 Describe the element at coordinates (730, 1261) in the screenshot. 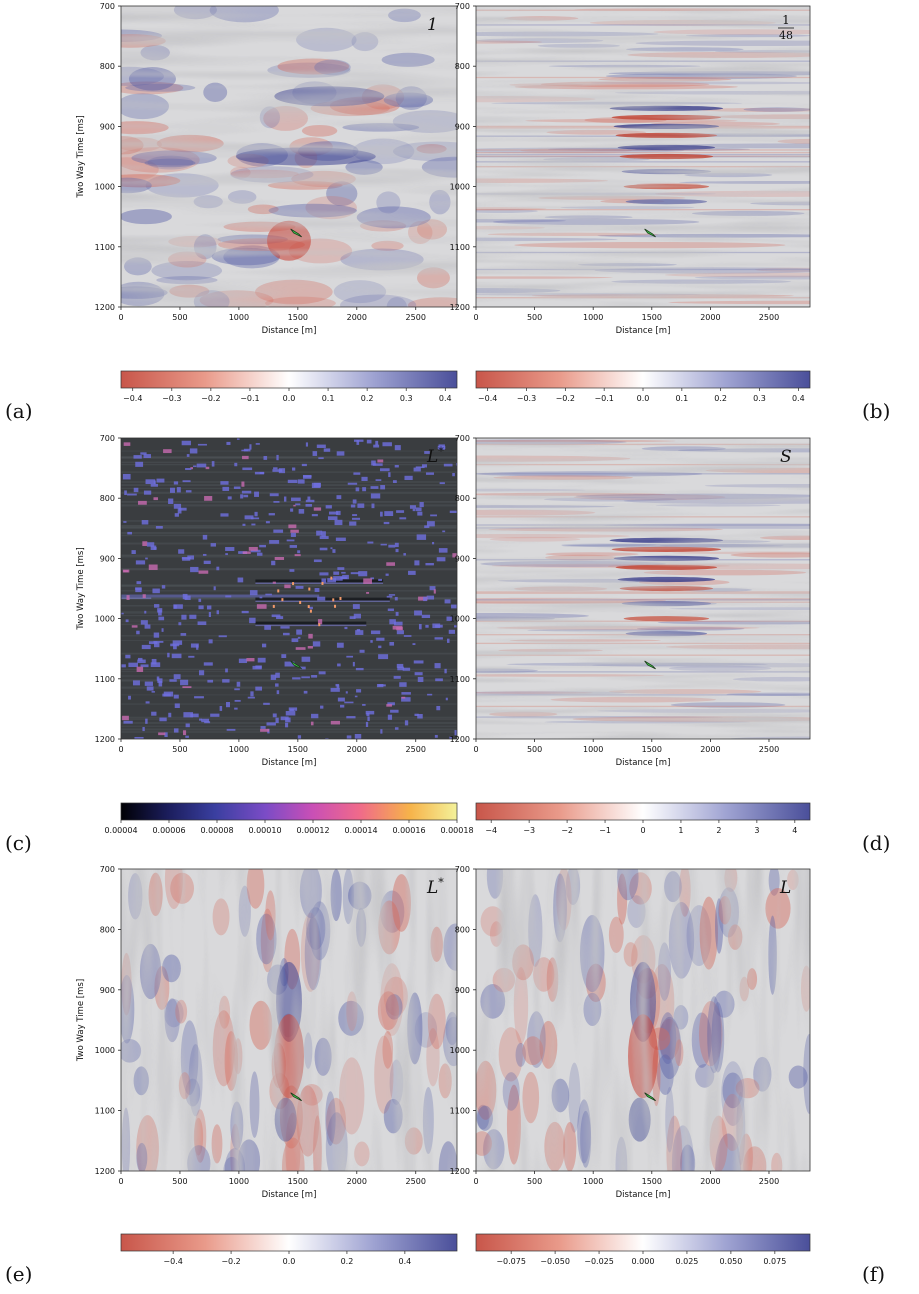

I see `colorbar-tick-label: 0.050` at that location.